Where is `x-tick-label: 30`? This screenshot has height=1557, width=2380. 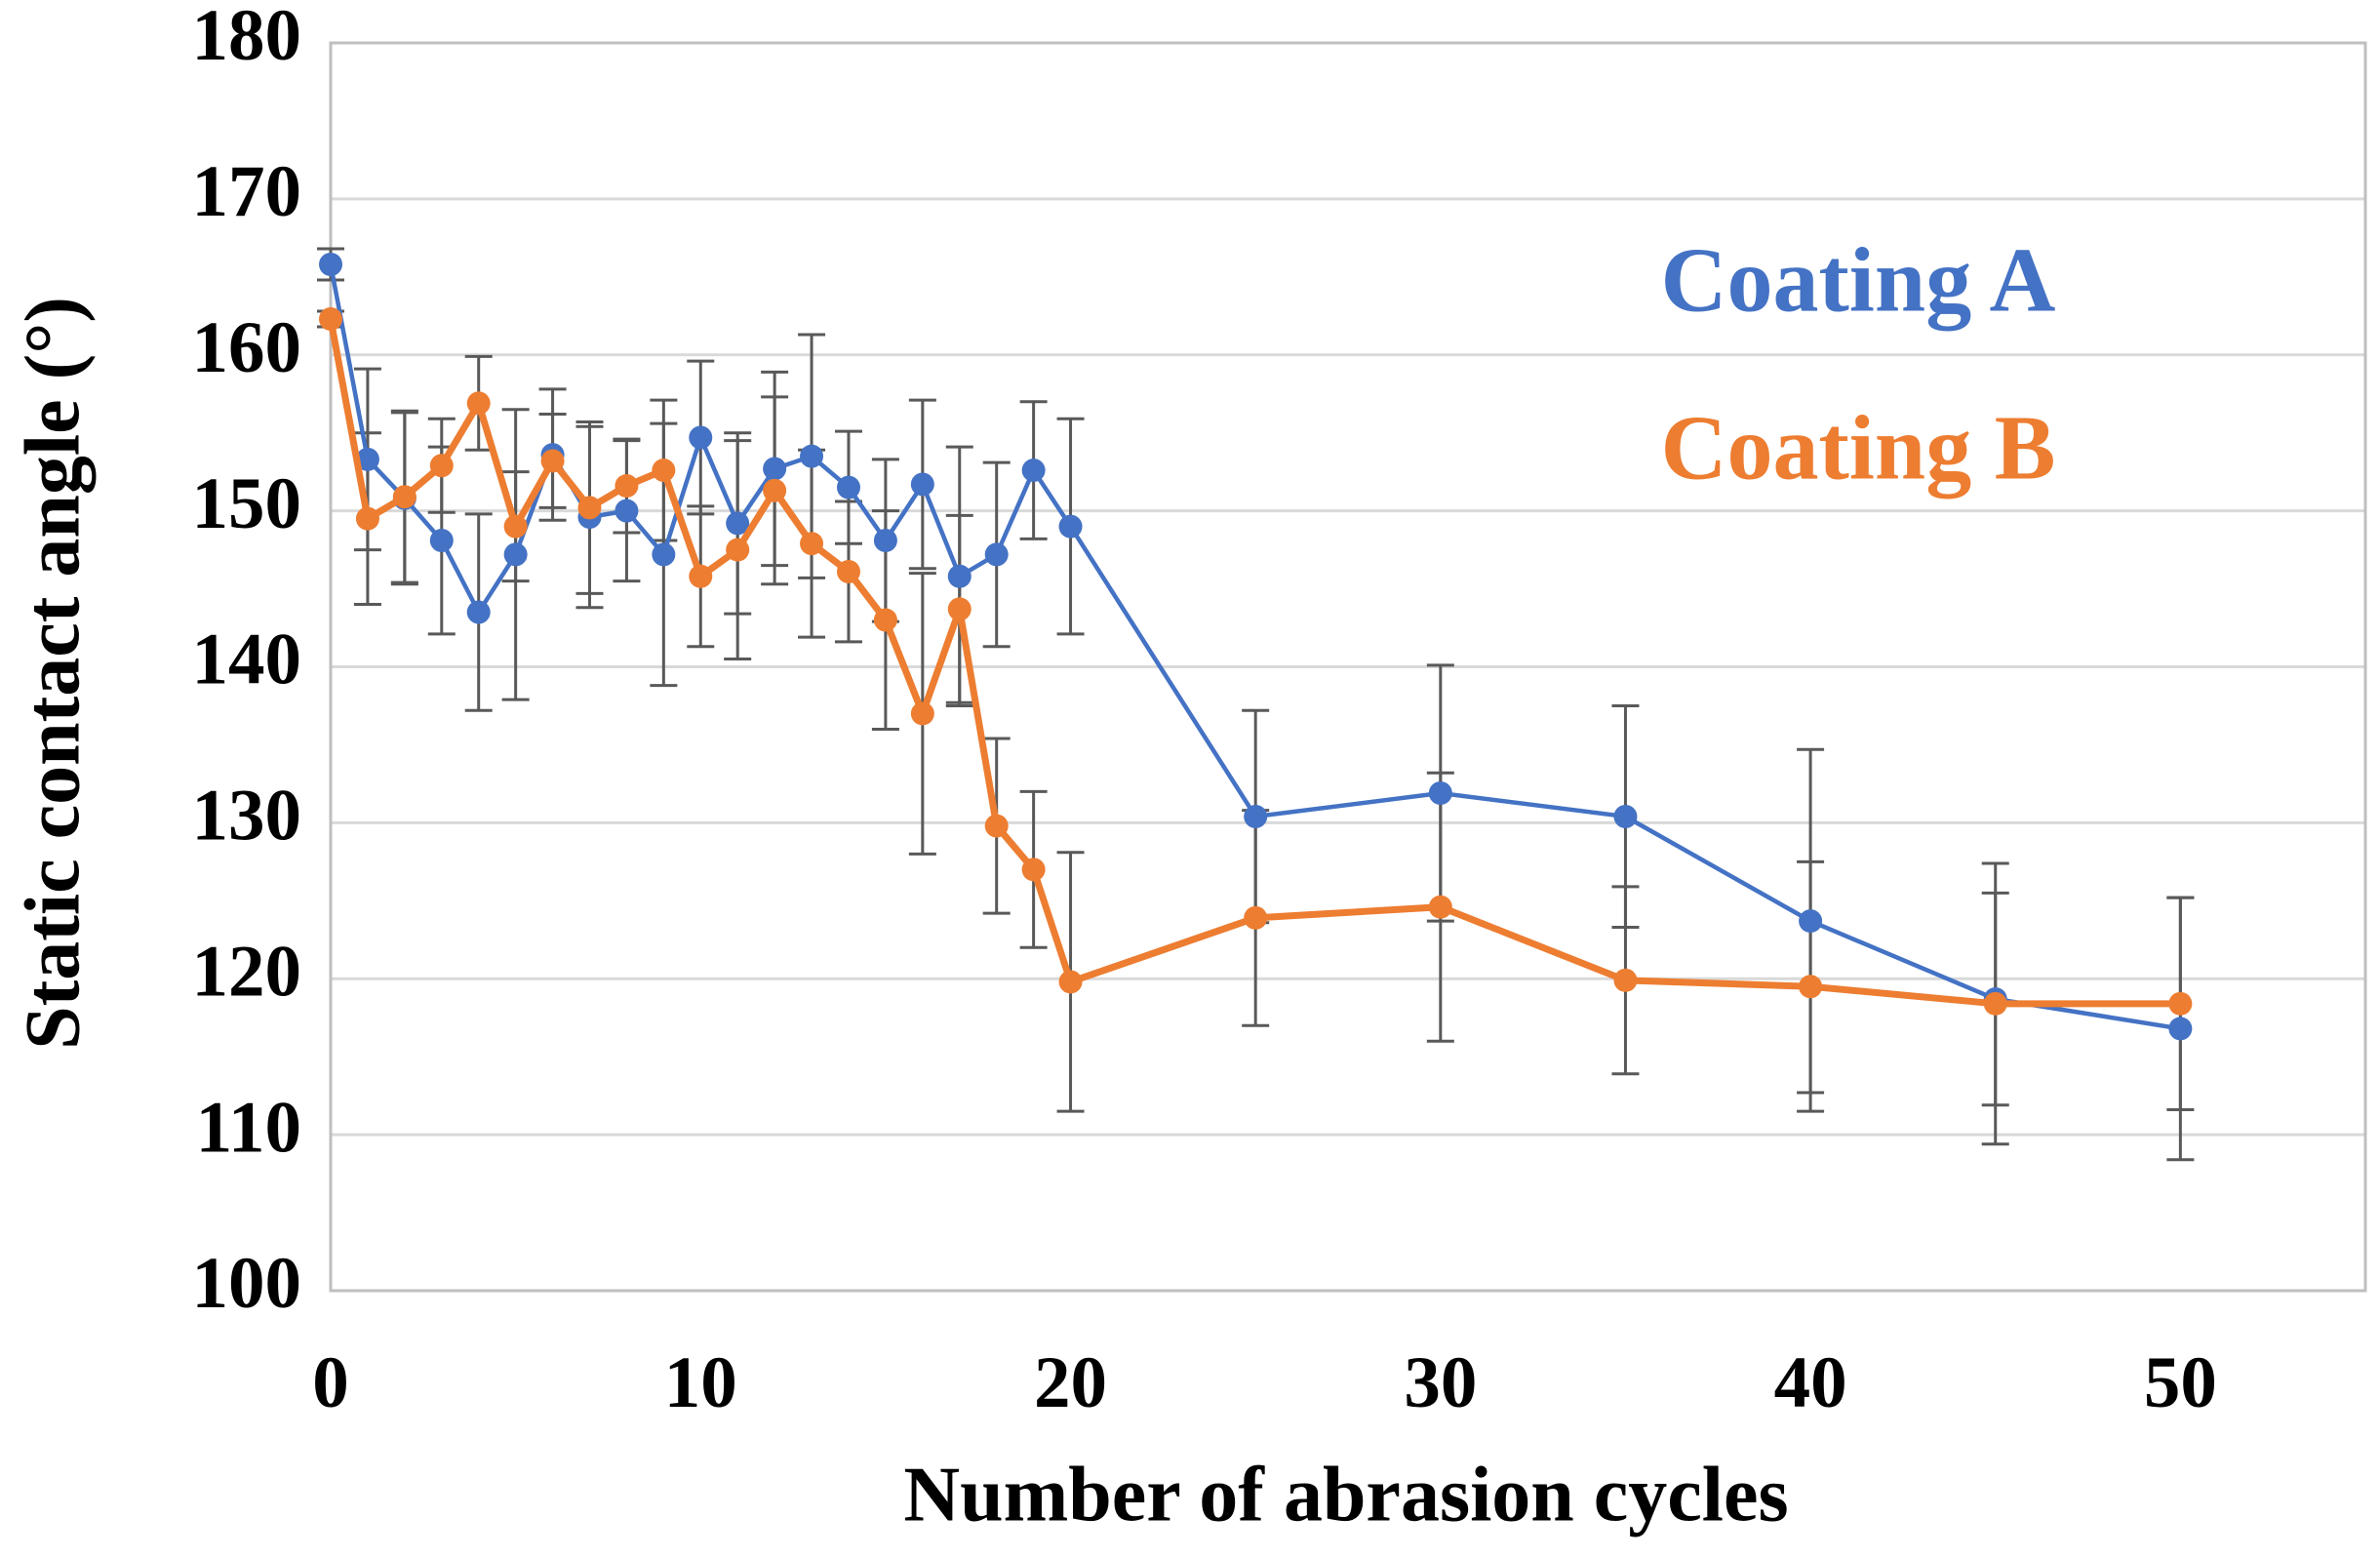
x-tick-label: 30 is located at coordinates (1440, 1382).